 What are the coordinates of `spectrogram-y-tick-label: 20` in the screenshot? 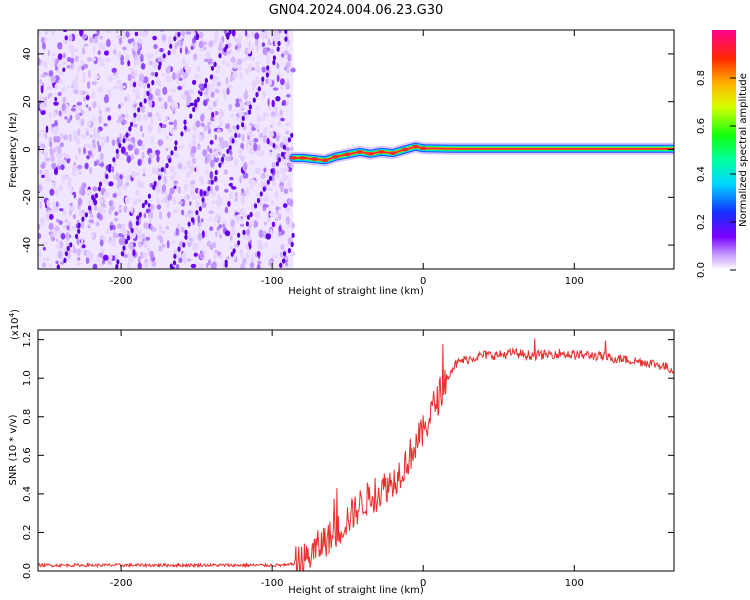 It's located at (27, 101).